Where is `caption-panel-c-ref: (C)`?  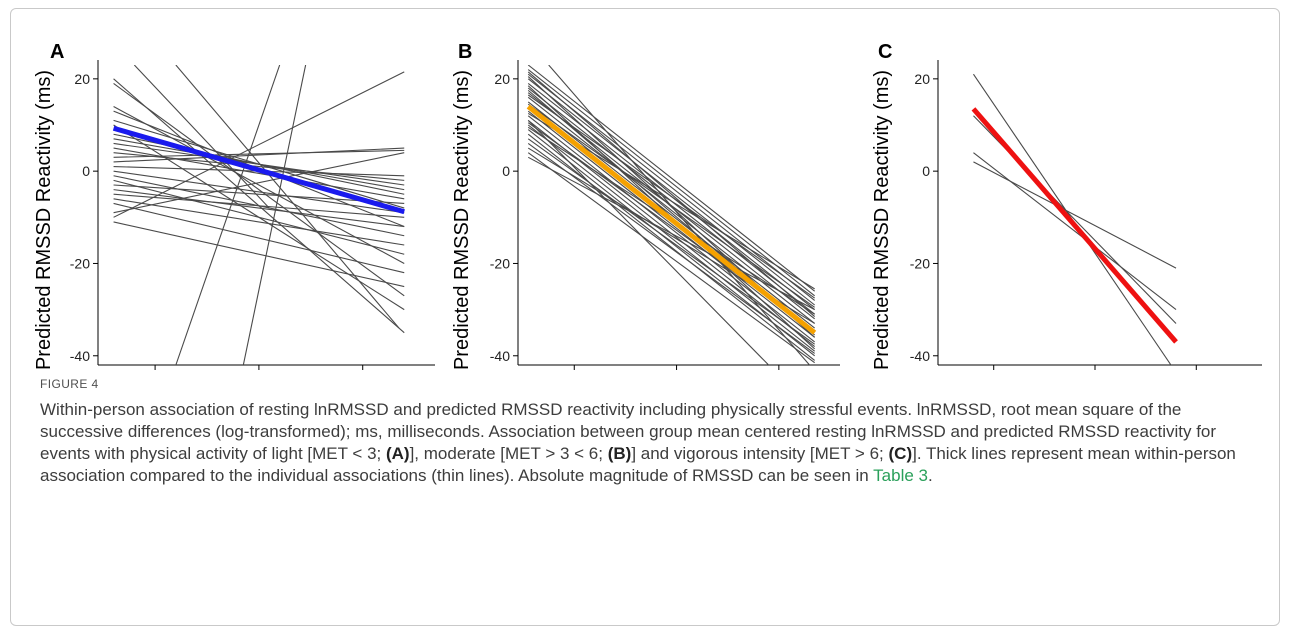
caption-panel-c-ref: (C) is located at coordinates (900, 453).